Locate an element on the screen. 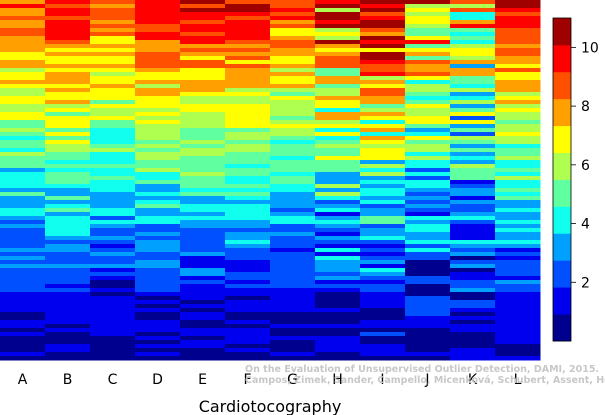 The height and width of the screenshot is (415, 605). colorbar-frame is located at coordinates (562, 179).